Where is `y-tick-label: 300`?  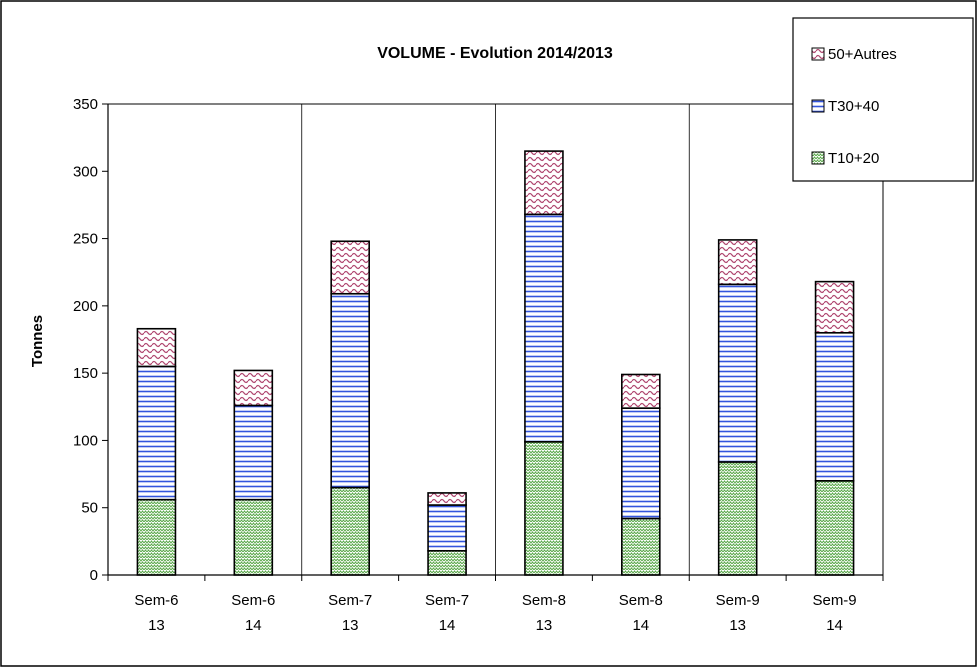 y-tick-label: 300 is located at coordinates (85, 171).